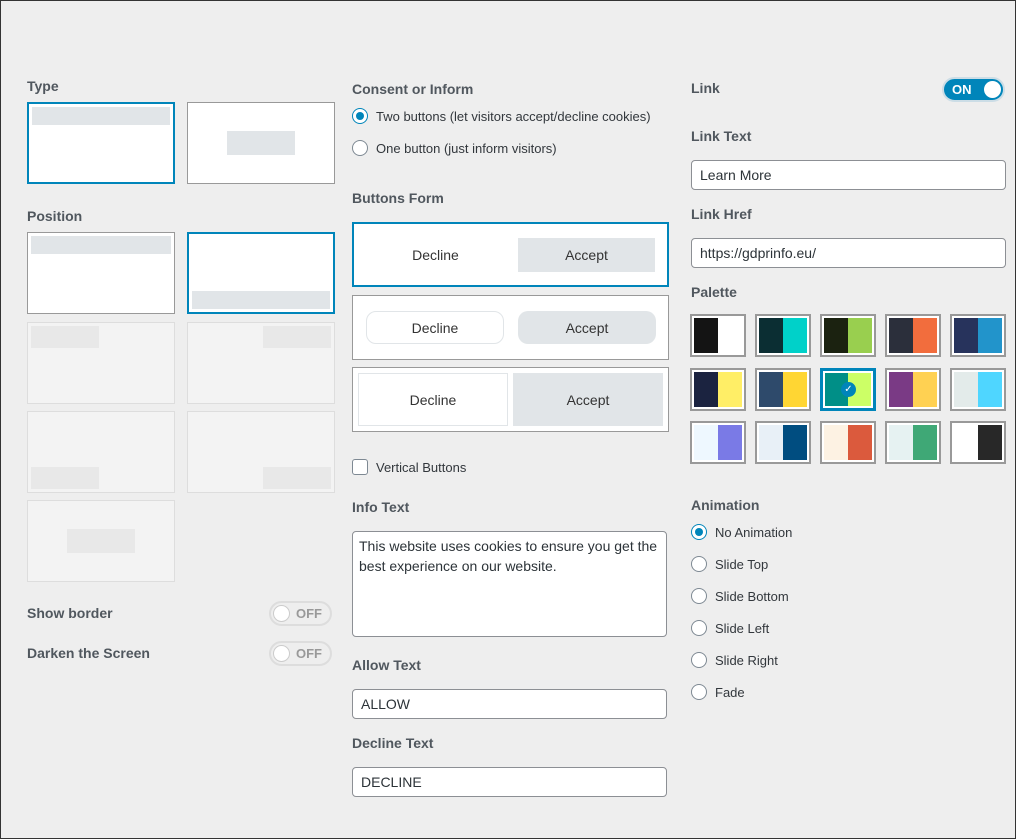  Describe the element at coordinates (705, 88) in the screenshot. I see `link-label: Link` at that location.